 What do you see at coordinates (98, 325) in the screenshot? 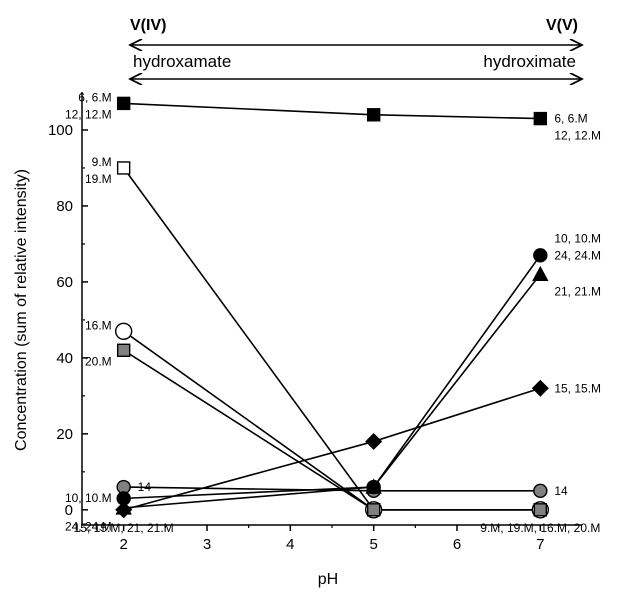
I see `annotation-label: 16.M` at bounding box center [98, 325].